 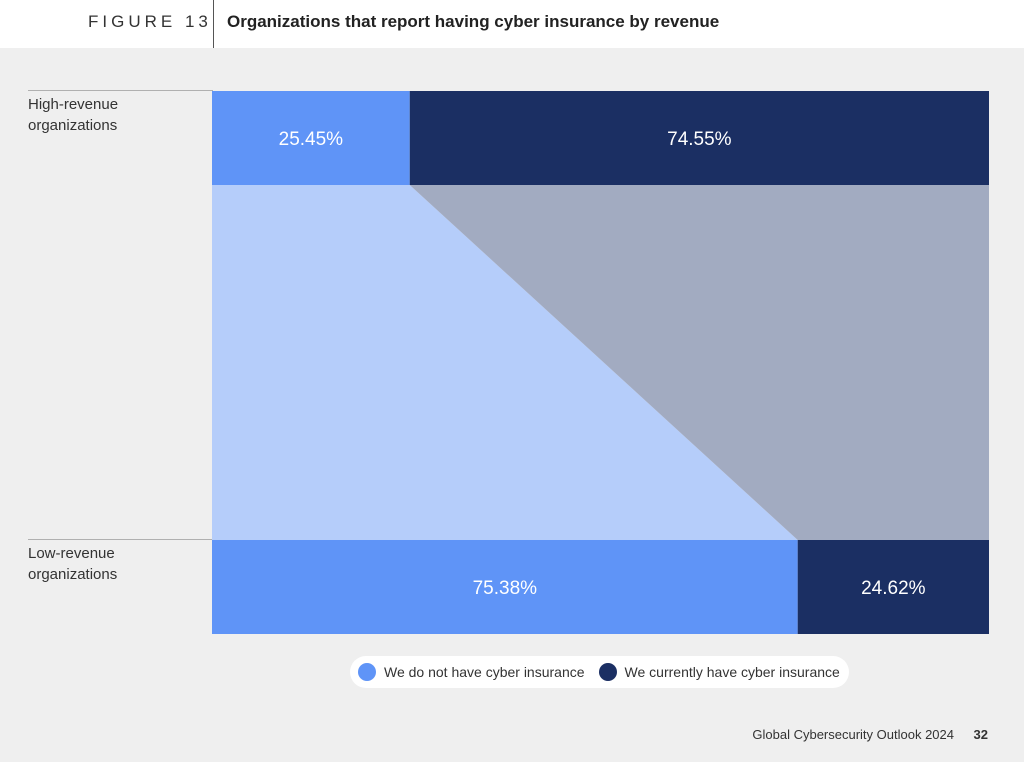 What do you see at coordinates (118, 564) in the screenshot?
I see `row-label-low: Low-revenue organizations` at bounding box center [118, 564].